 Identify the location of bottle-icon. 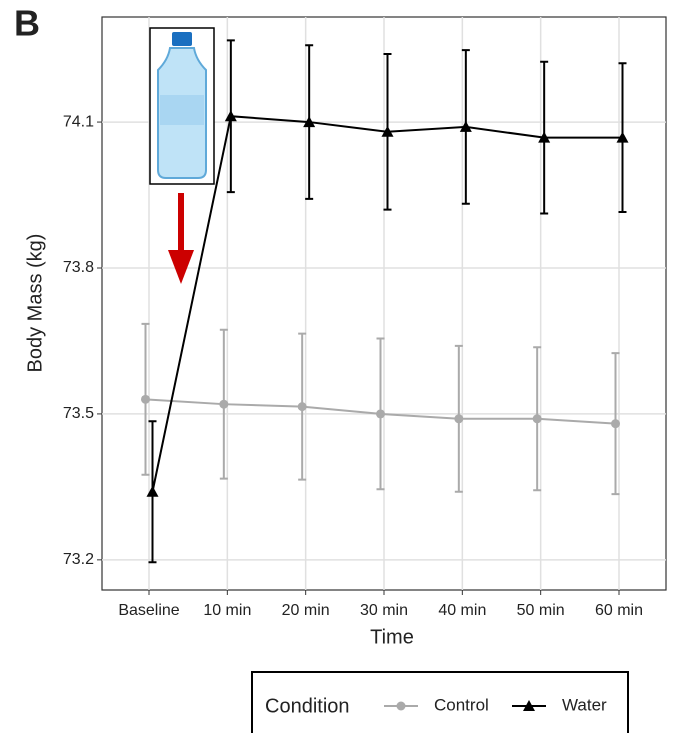
(182, 106).